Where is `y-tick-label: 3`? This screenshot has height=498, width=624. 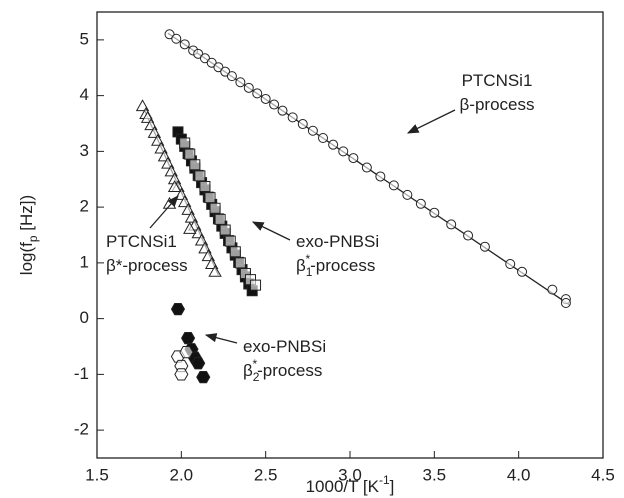
y-tick-label: 3 is located at coordinates (84, 150).